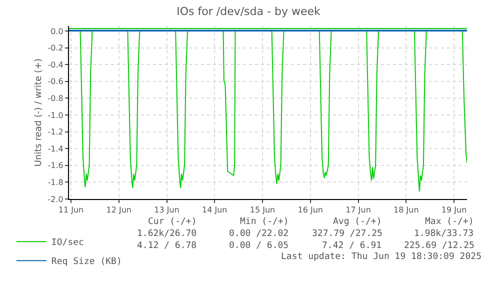 This screenshot has height=287, width=497. What do you see at coordinates (311, 210) in the screenshot?
I see `x-tick-label: 16 Jun` at bounding box center [311, 210].